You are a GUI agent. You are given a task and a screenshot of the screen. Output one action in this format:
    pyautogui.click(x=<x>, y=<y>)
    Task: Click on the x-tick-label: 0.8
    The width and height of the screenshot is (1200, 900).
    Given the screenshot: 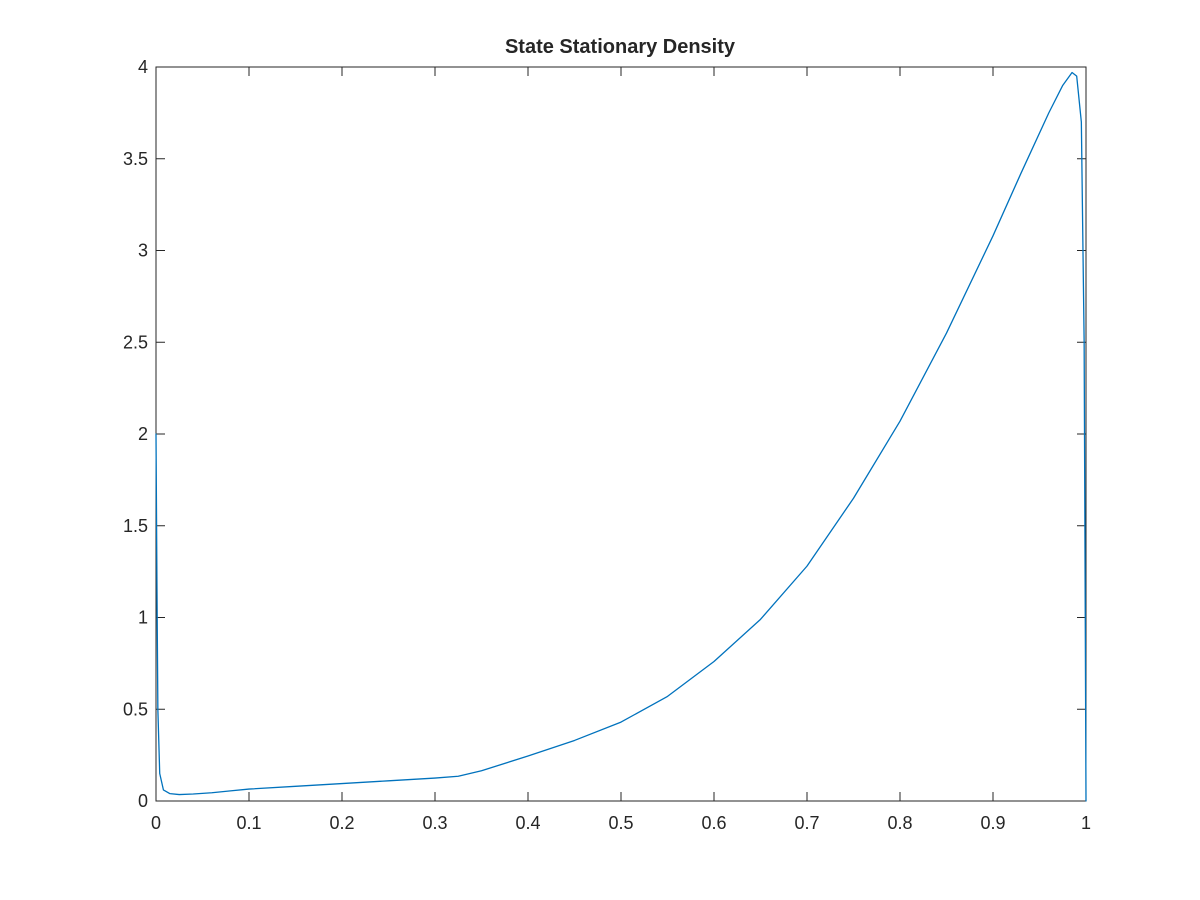 What is the action you would take?
    pyautogui.click(x=899, y=823)
    